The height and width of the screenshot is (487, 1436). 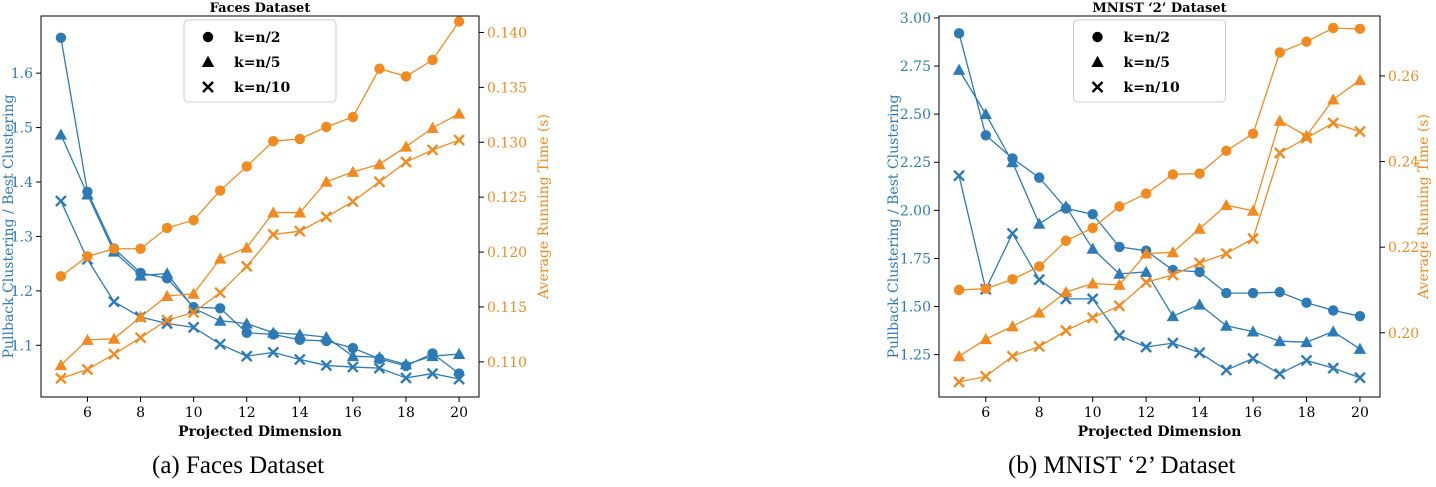 What do you see at coordinates (208, 87) in the screenshot?
I see `faces-legend-marker-x` at bounding box center [208, 87].